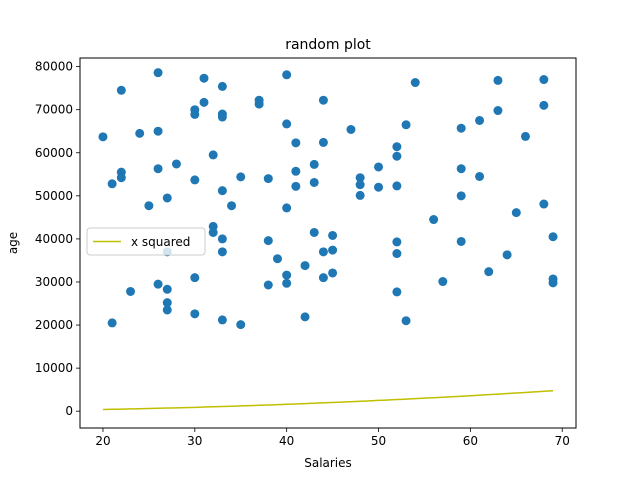 The width and height of the screenshot is (640, 480). What do you see at coordinates (54, 153) in the screenshot?
I see `y-tick-label: 60000` at bounding box center [54, 153].